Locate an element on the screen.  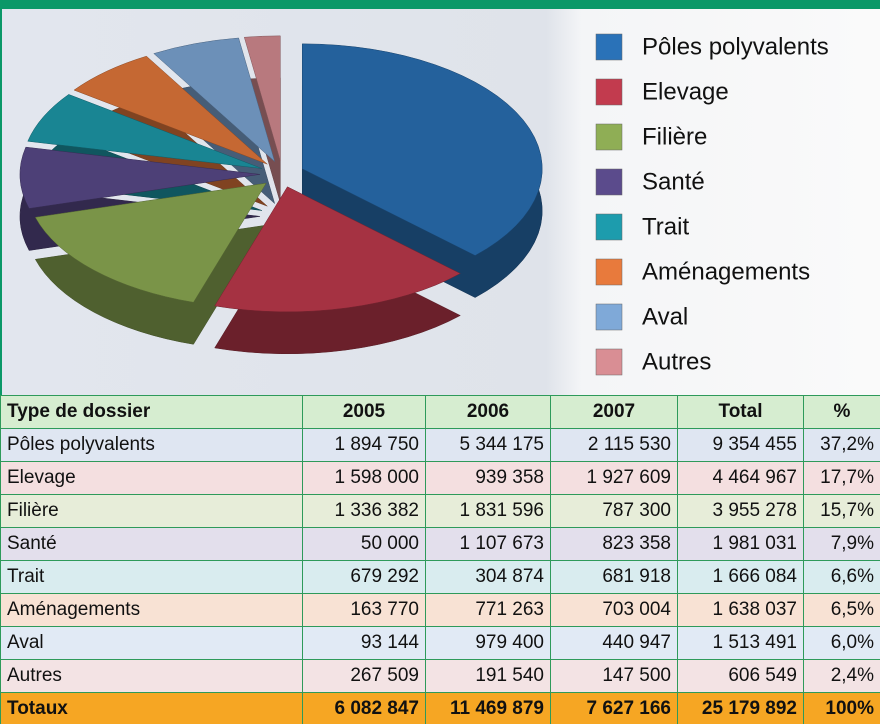
total-cell: 100% is located at coordinates (841, 708).